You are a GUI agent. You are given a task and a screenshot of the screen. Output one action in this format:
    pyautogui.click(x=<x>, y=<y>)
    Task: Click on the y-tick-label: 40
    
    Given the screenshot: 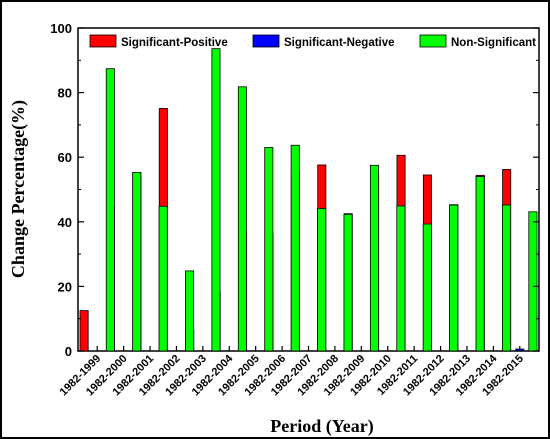 What is the action you would take?
    pyautogui.click(x=65, y=222)
    